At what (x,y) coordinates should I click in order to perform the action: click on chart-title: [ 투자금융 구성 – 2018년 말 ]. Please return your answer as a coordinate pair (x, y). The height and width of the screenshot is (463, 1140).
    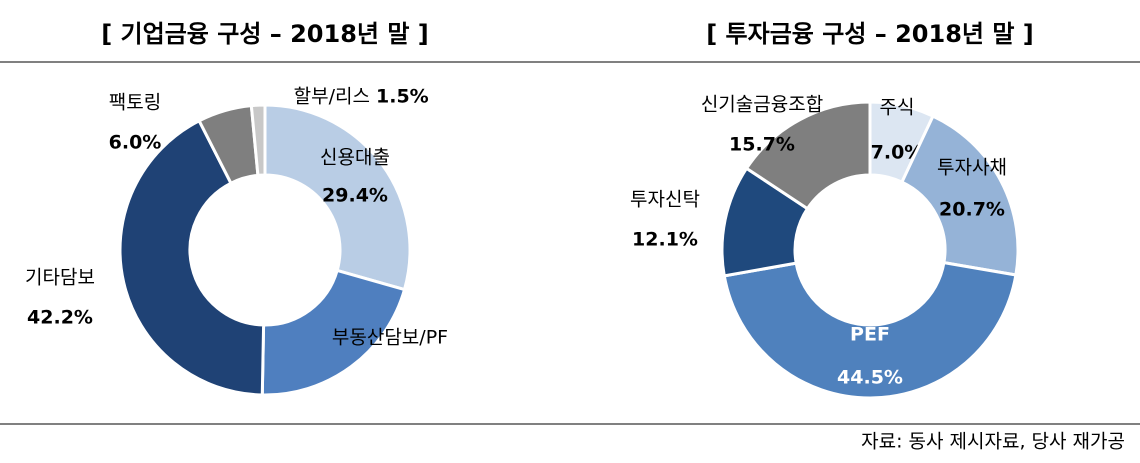
    Looking at the image, I should click on (870, 34).